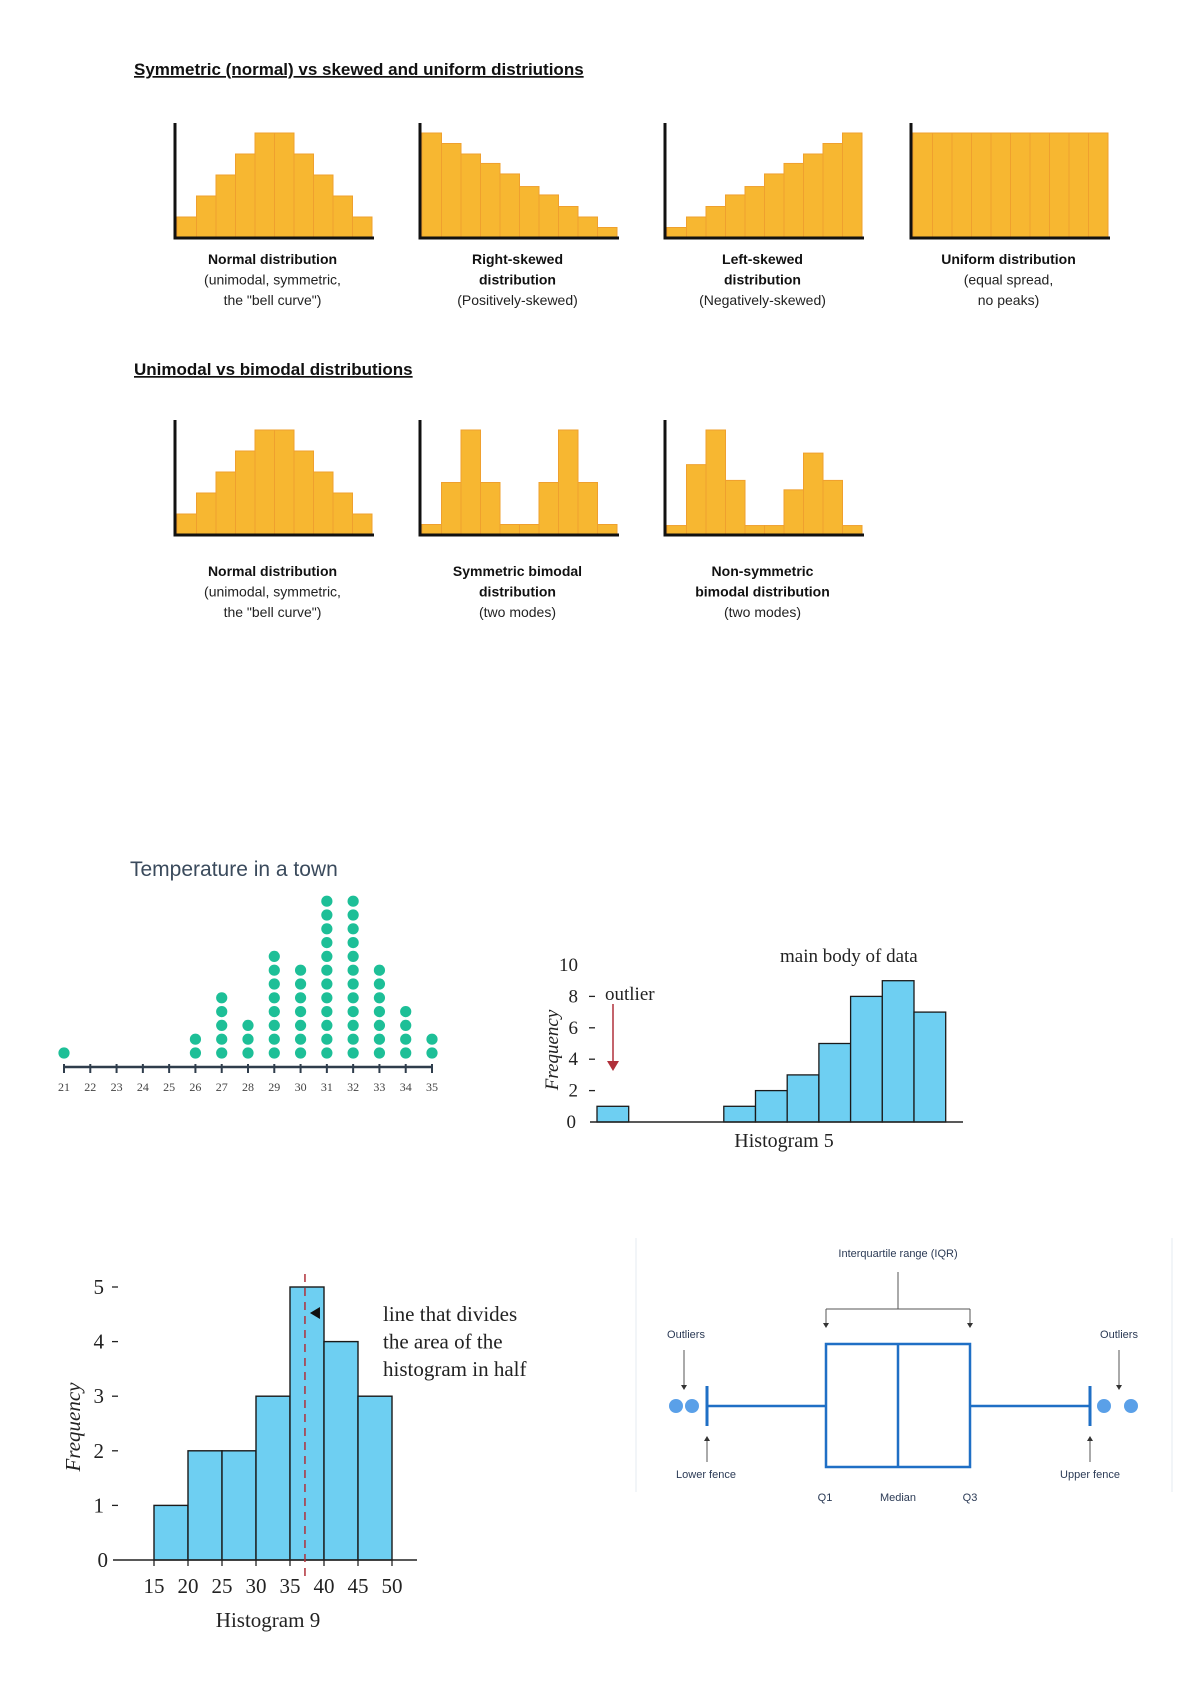 The image size is (1200, 1696). Describe the element at coordinates (1008, 259) in the screenshot. I see `chart-caption-title: Uniform distribution` at that location.